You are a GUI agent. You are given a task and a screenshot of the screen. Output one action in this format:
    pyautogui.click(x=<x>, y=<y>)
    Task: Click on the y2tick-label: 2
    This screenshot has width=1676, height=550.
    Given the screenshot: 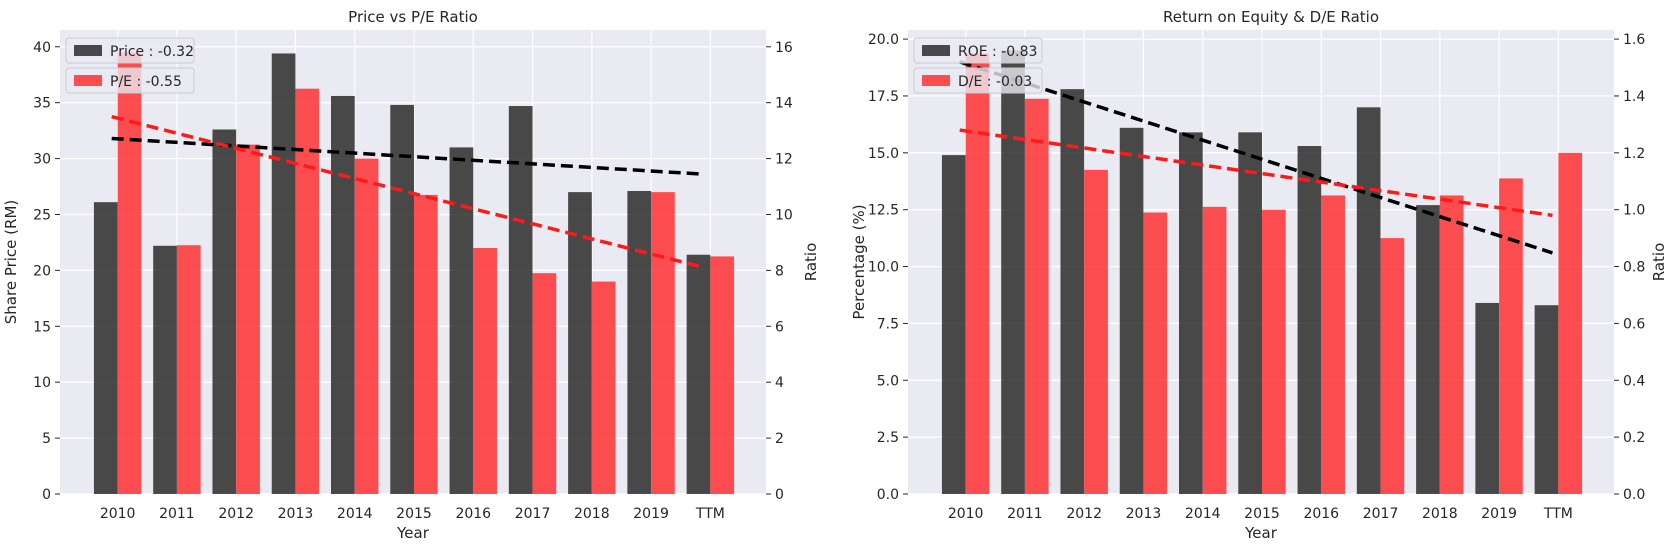 What is the action you would take?
    pyautogui.click(x=779, y=439)
    